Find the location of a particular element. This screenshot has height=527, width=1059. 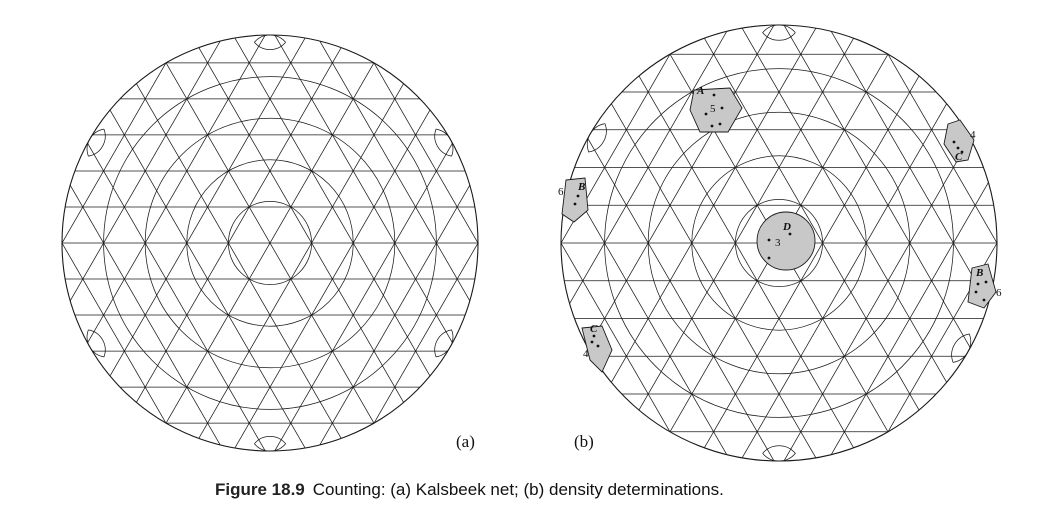

density-region-b: B6 is located at coordinates (984, 286).